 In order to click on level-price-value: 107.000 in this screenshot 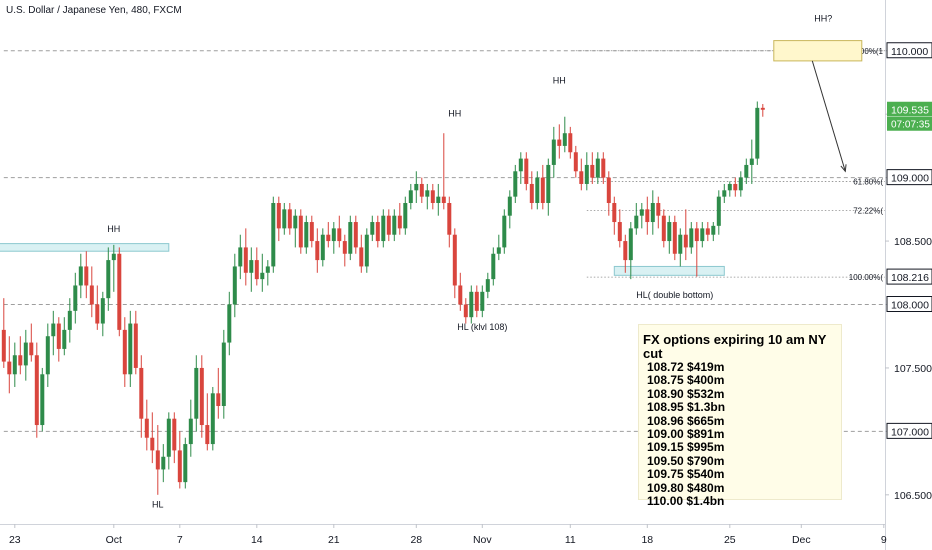, I will do `click(910, 432)`.